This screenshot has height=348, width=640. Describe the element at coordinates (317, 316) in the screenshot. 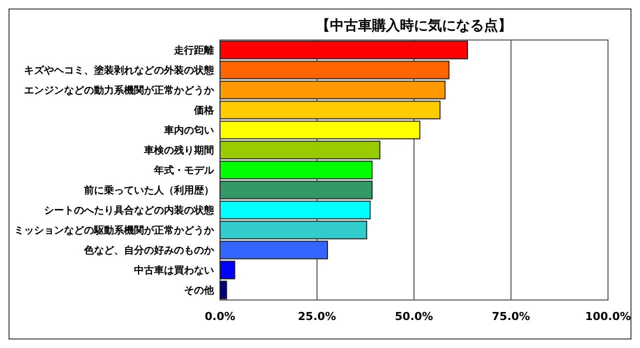

I see `x-tick-label: 25.0%` at that location.